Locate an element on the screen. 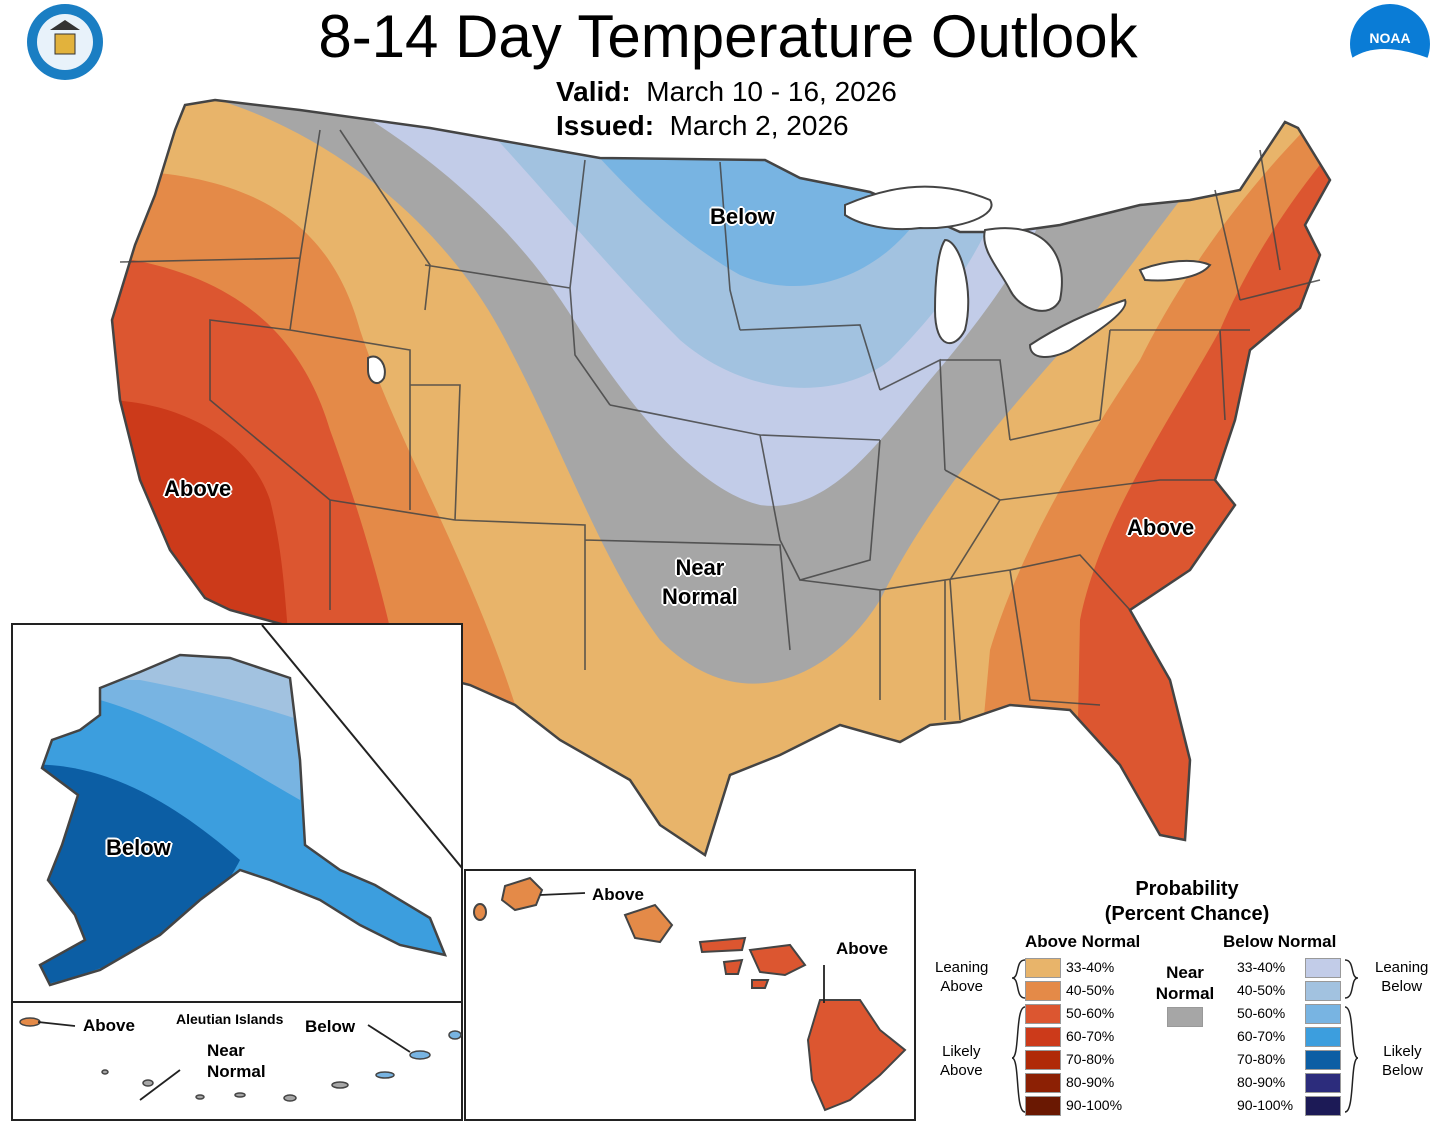 Image resolution: width=1456 pixels, height=1125 pixels. legend-near-header: Near Normal is located at coordinates (1185, 983).